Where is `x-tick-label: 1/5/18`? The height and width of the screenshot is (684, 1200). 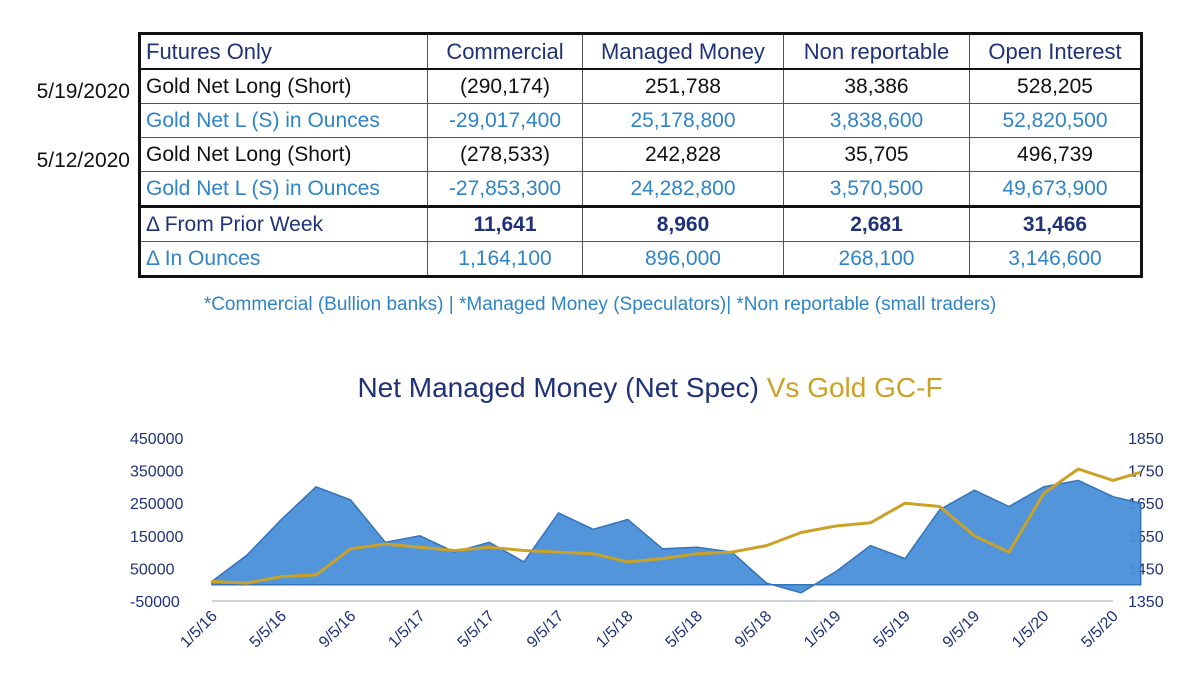 x-tick-label: 1/5/18 is located at coordinates (615, 630).